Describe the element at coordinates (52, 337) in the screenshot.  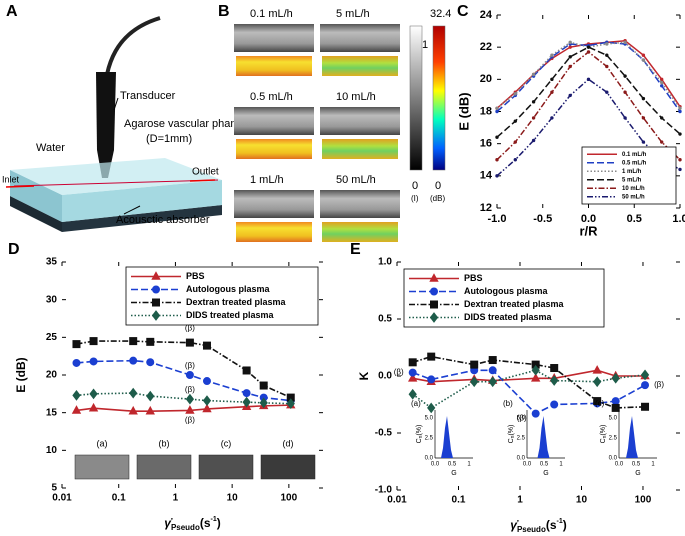
I see `y-tick-label: 25` at that location.